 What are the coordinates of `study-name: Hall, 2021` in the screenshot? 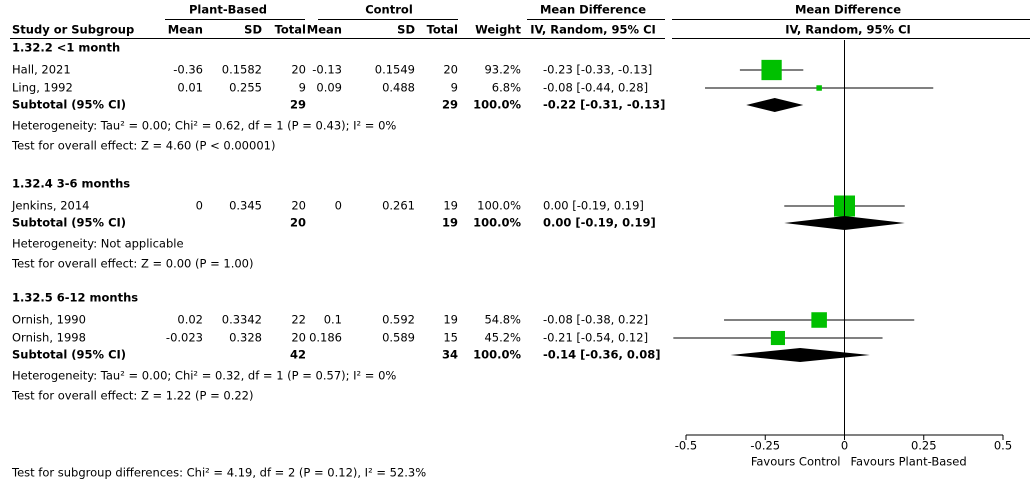 It's located at (41, 70).